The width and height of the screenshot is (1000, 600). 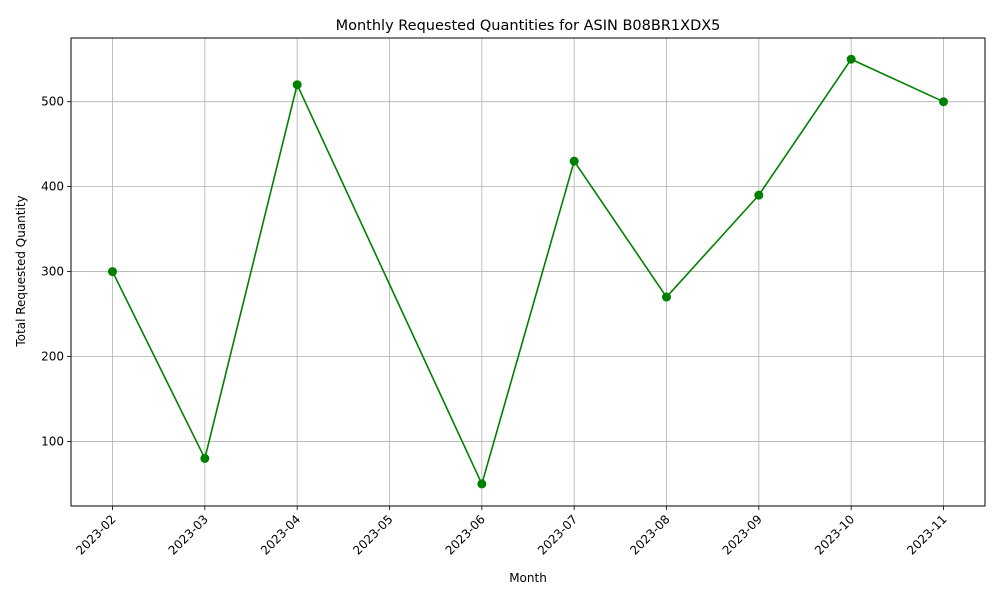 I want to click on y-tick-label: 500, so click(x=52, y=102).